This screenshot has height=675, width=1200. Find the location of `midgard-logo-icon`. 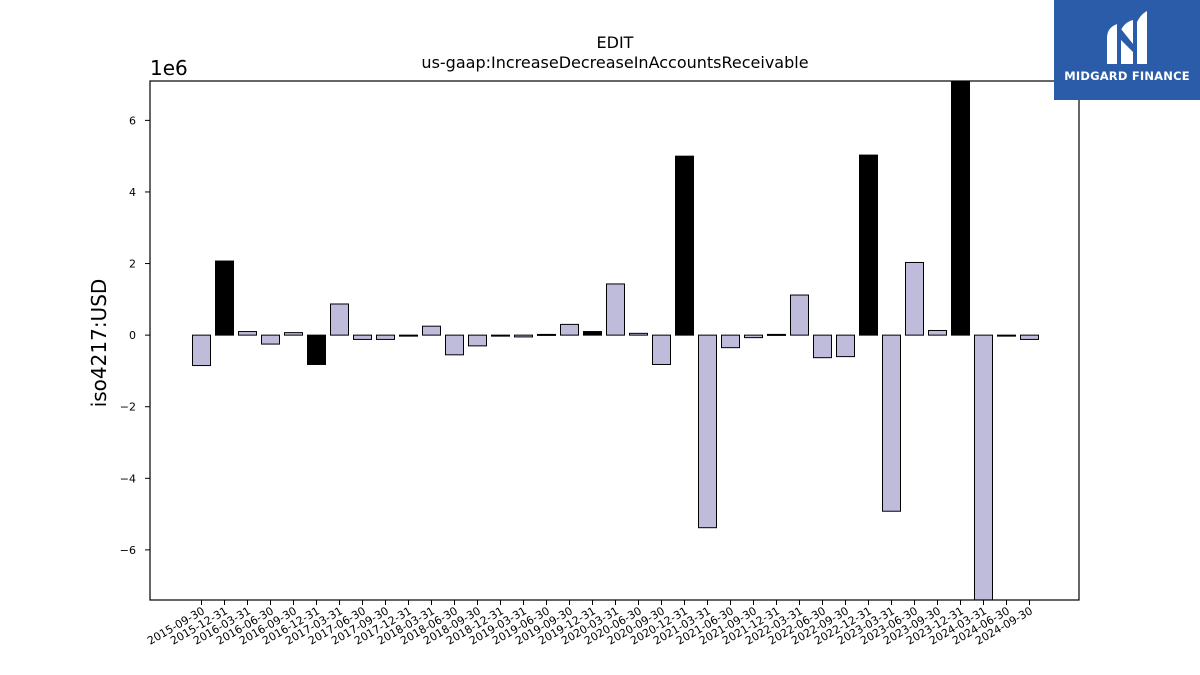

midgard-logo-icon is located at coordinates (1127, 37).